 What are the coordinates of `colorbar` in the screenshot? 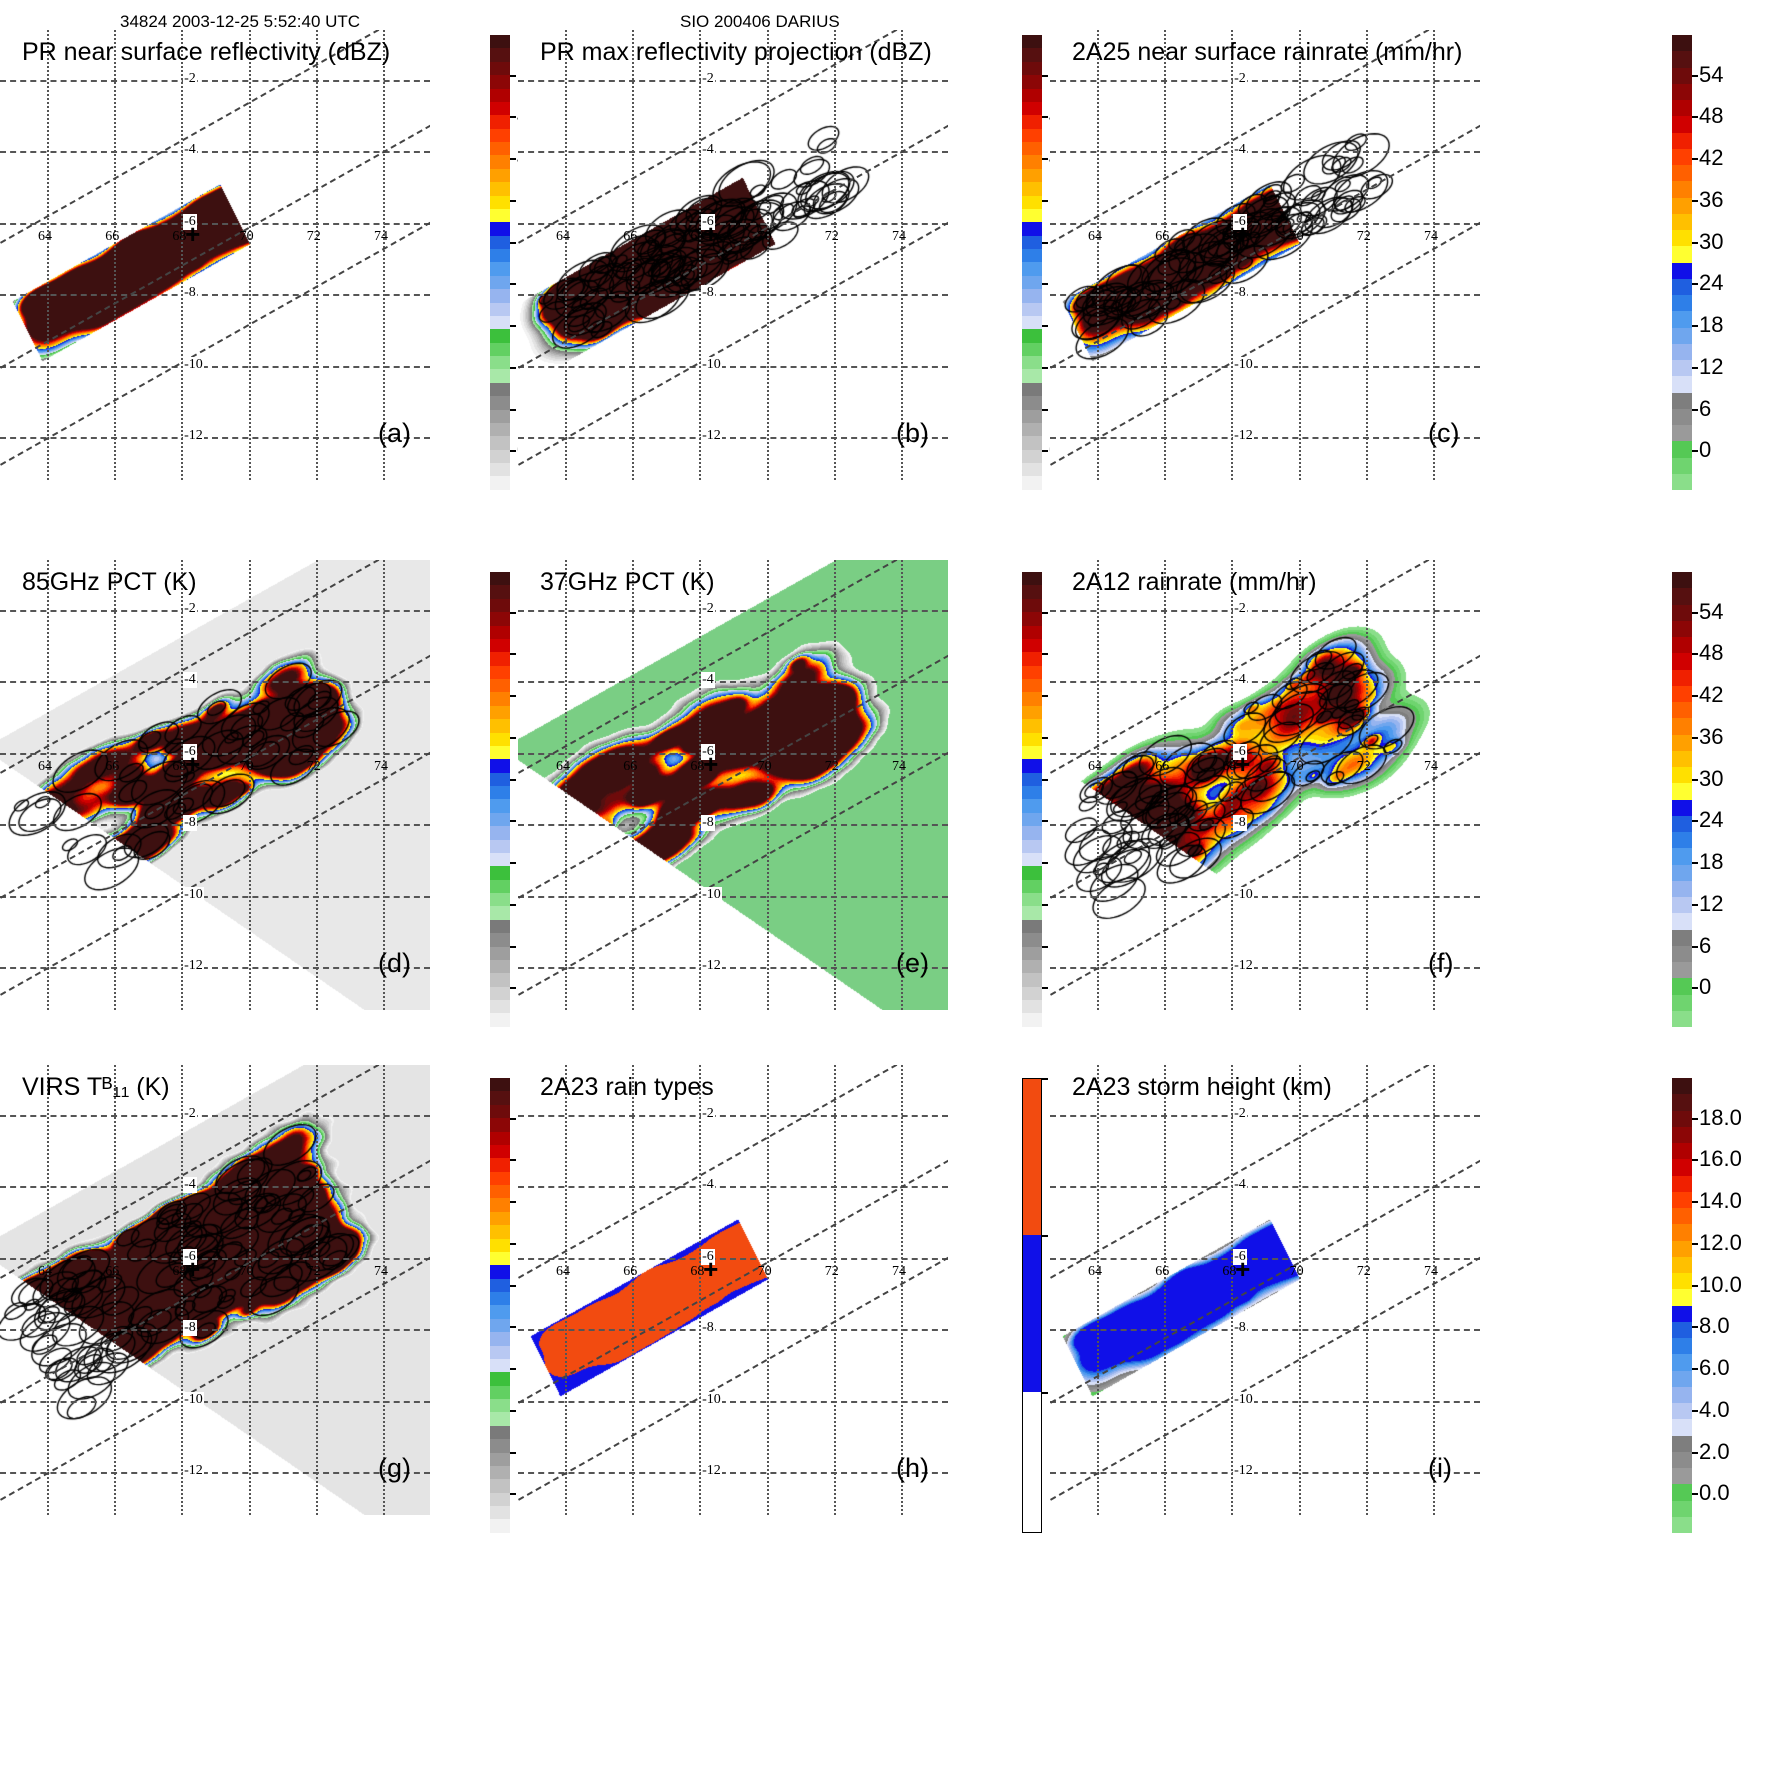 It's located at (1032, 1305).